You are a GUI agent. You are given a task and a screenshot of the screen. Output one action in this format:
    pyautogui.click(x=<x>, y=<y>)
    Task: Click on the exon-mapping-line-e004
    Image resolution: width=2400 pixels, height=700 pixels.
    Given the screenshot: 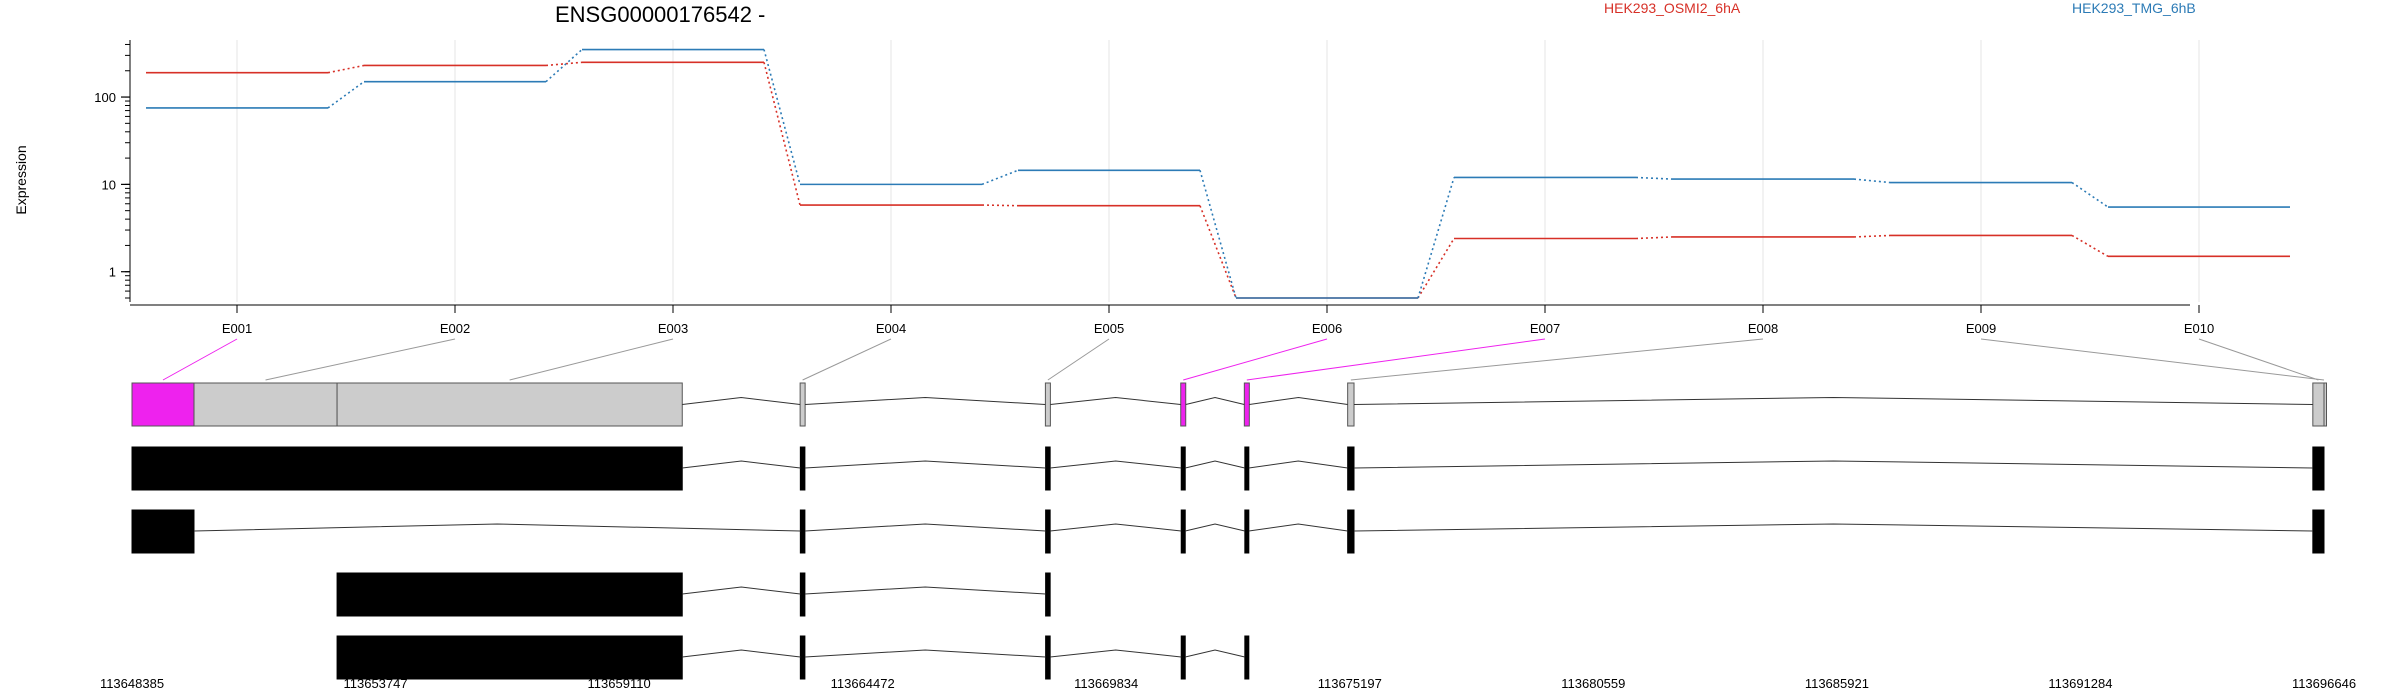 What is the action you would take?
    pyautogui.click(x=847, y=359)
    